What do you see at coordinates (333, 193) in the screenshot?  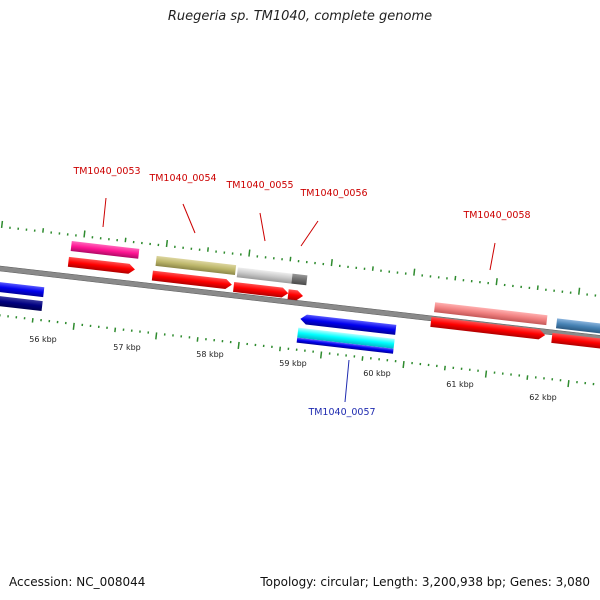 I see `gene-label-0056: TM1040_0056` at bounding box center [333, 193].